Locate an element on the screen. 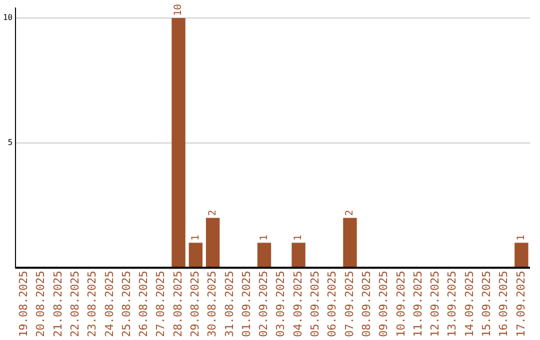 This screenshot has height=340, width=540. x-tick-label: 13.09.2025 is located at coordinates (452, 304).